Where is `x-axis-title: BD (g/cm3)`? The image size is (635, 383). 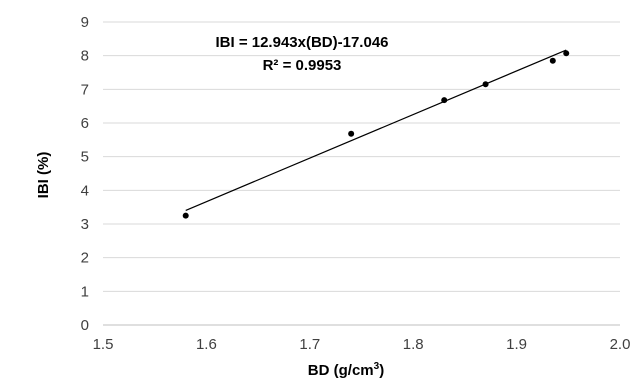 x-axis-title: BD (g/cm3) is located at coordinates (346, 370).